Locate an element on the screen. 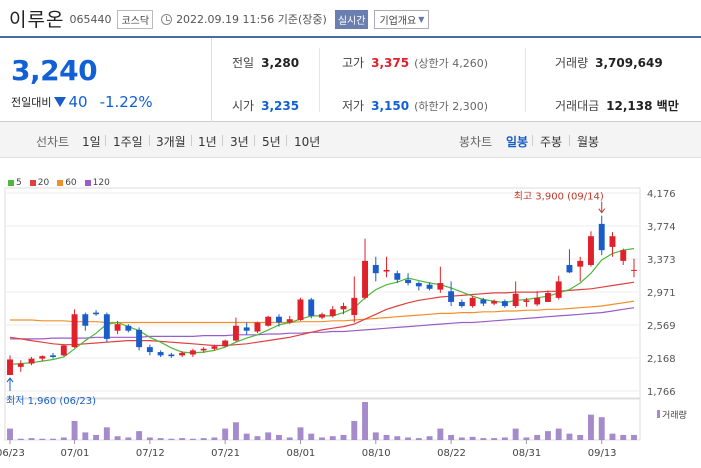  y-tick-label: 3,373 is located at coordinates (661, 260).